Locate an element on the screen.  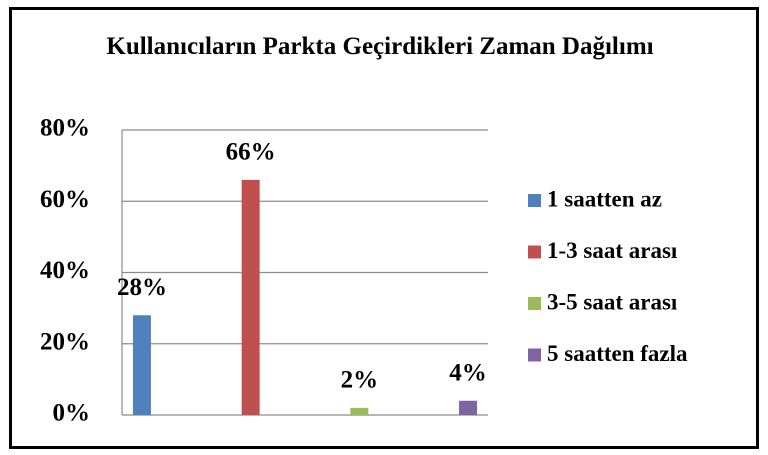
data-label: 2% is located at coordinates (360, 380).